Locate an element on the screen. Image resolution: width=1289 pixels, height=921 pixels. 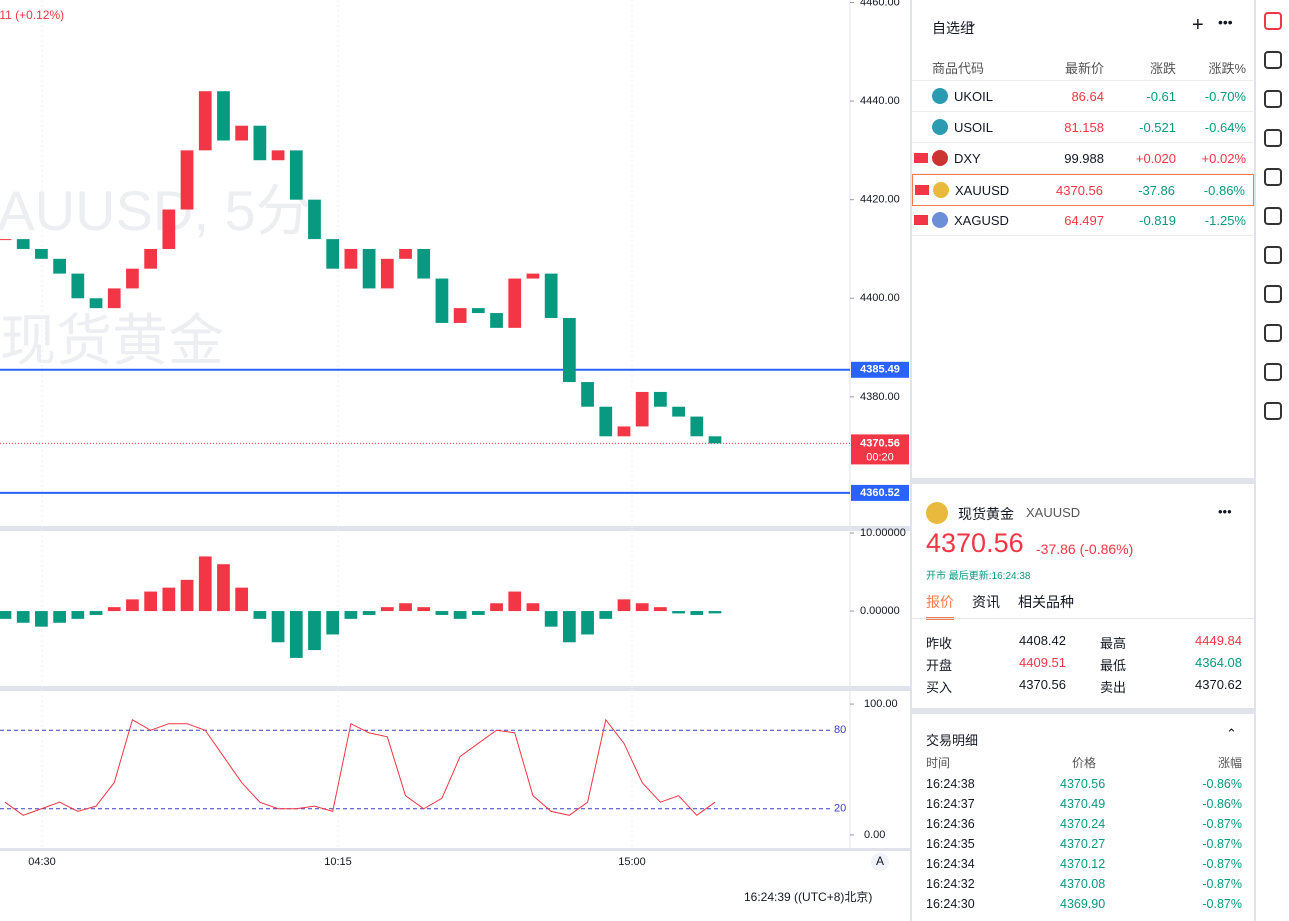
watchlist-row: XAGUSD 64.497 -0.819 -1.25% is located at coordinates (1083, 220).